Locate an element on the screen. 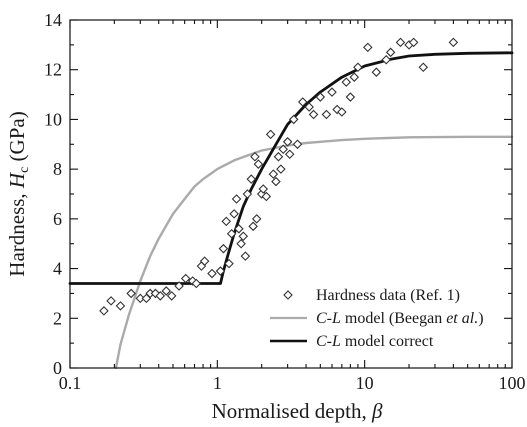  y-tick-label: 14 is located at coordinates (53, 20).